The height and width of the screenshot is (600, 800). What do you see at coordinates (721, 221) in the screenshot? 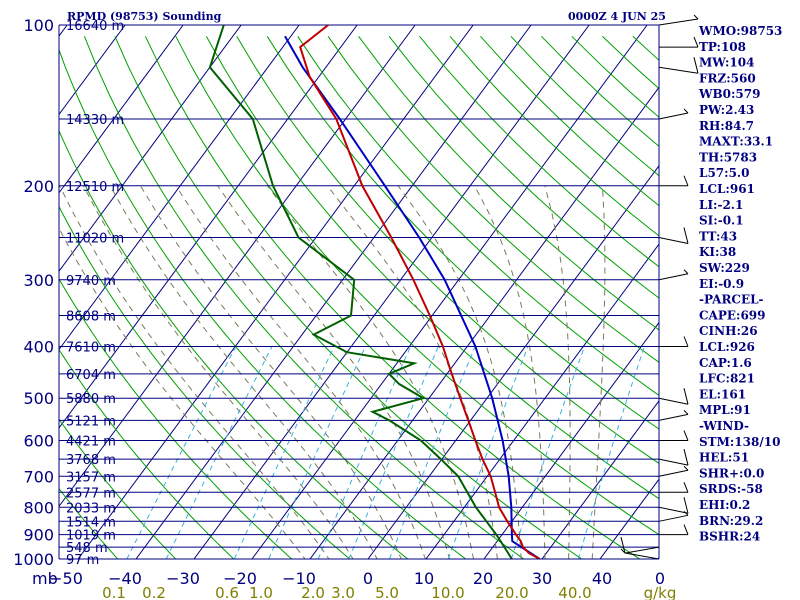
I see `index-label: SI:-0.1` at bounding box center [721, 221].